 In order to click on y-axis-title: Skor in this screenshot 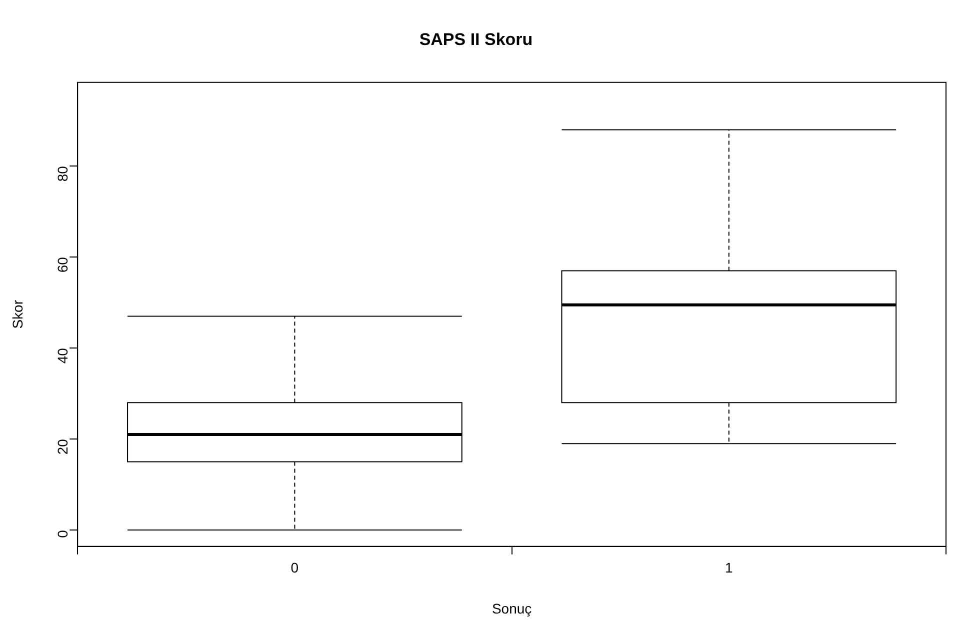, I will do `click(17, 314)`.